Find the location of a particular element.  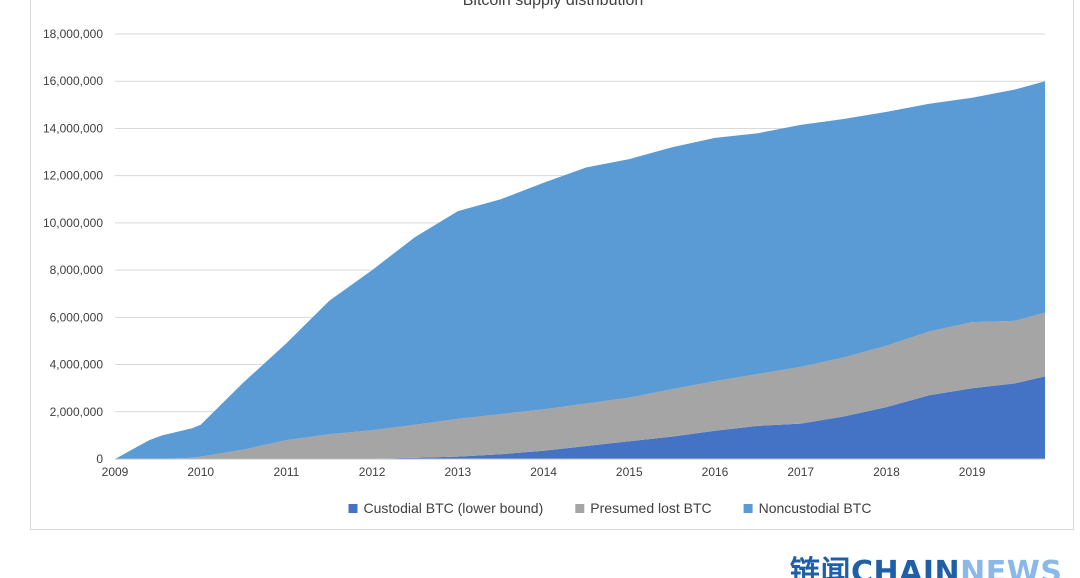

logo-chain-text: CHAIN is located at coordinates (906, 567).